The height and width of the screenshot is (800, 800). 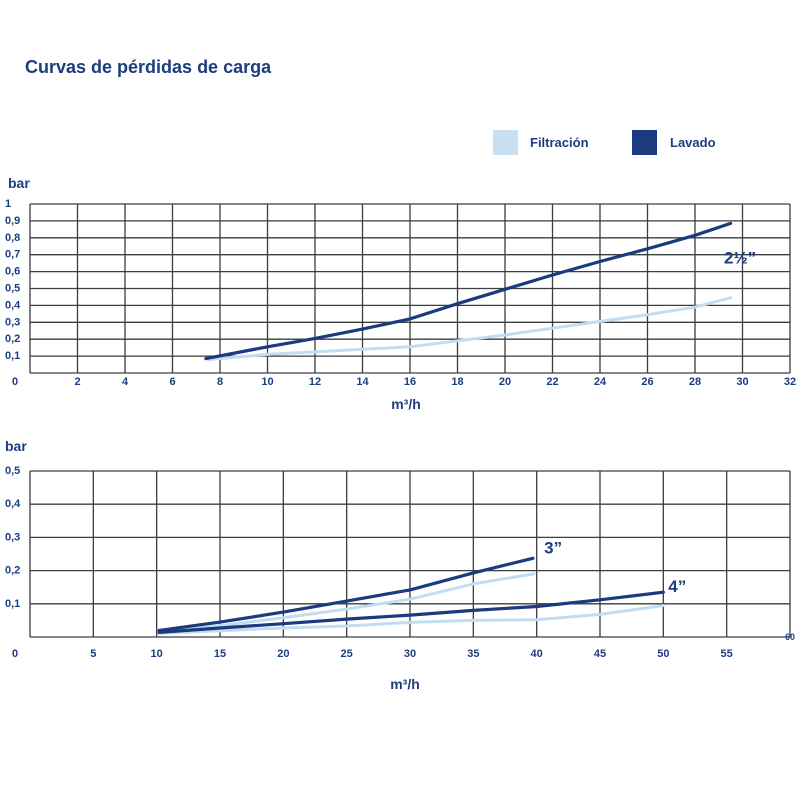 What do you see at coordinates (600, 654) in the screenshot?
I see `x-tick-label: 45` at bounding box center [600, 654].